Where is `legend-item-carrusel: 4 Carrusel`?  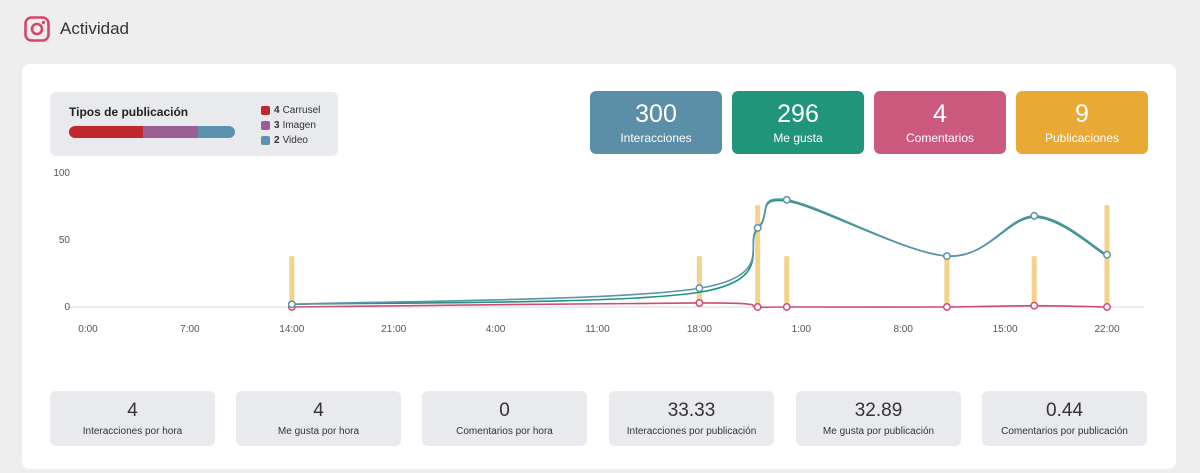 legend-item-carrusel: 4 Carrusel is located at coordinates (290, 110).